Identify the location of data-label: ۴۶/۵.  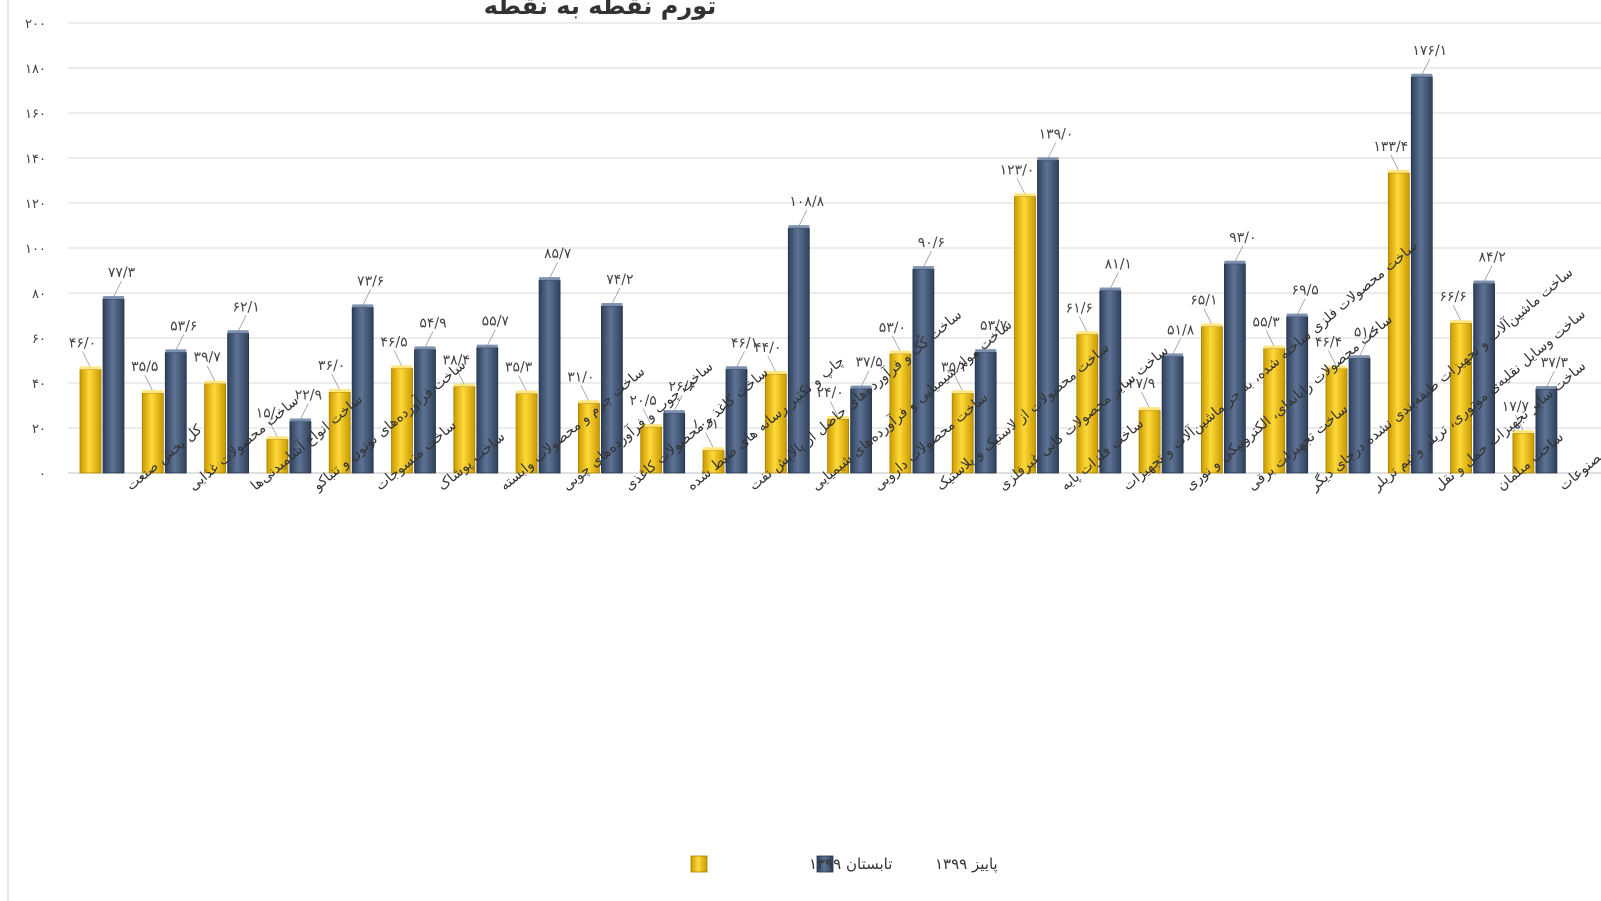
(393, 342).